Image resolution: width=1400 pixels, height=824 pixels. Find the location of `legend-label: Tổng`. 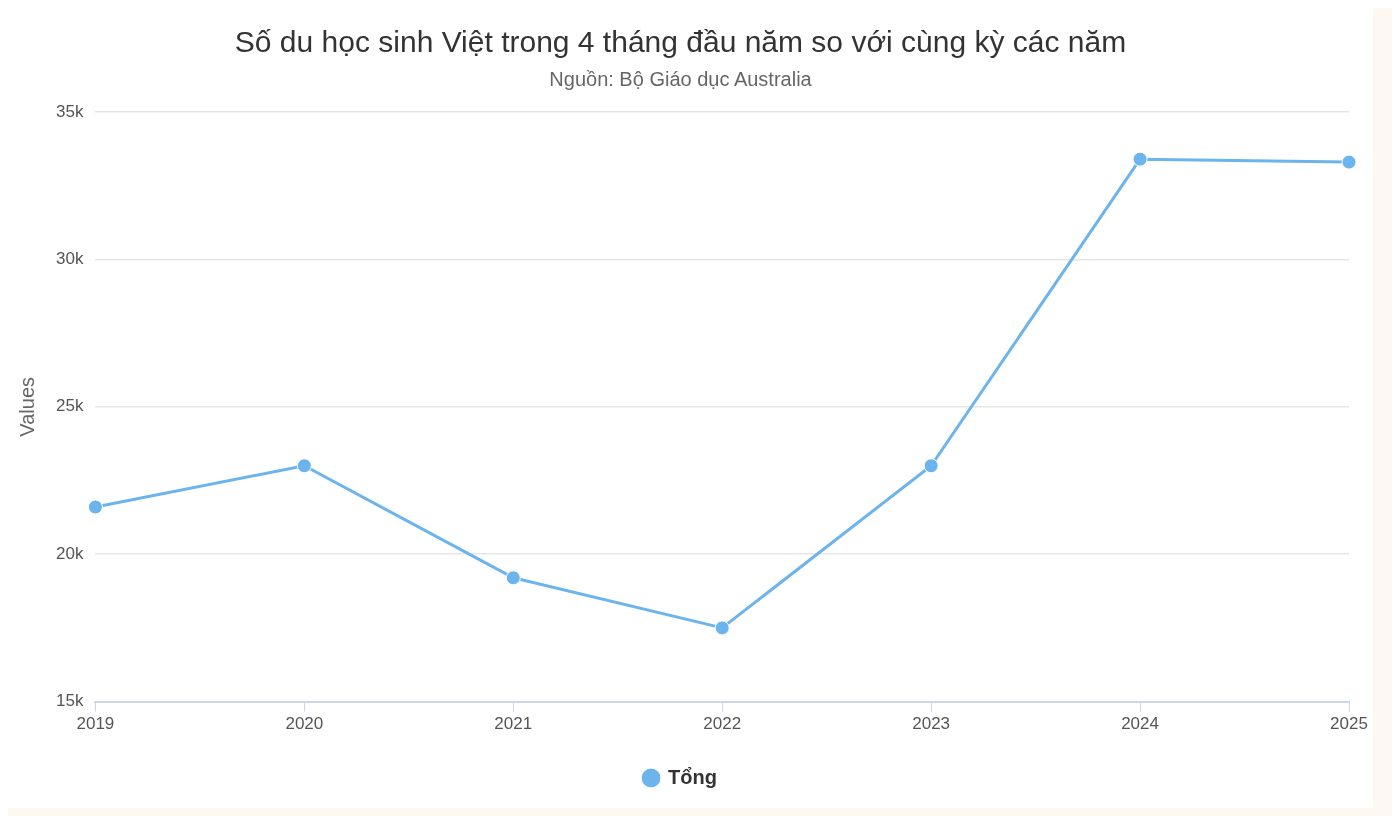

legend-label: Tổng is located at coordinates (692, 776).